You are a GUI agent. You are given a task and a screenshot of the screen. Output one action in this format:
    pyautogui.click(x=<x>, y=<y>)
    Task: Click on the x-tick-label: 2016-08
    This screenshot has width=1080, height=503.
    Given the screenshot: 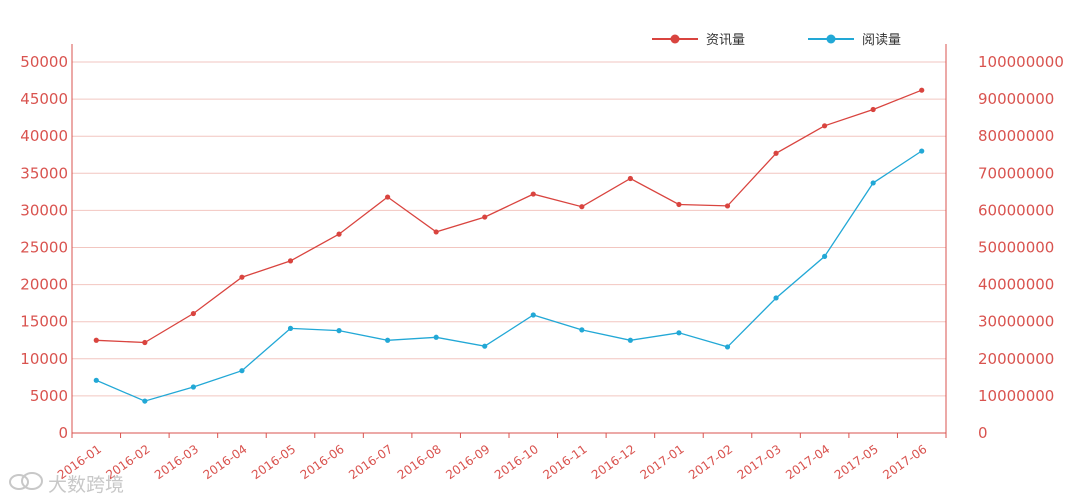 What is the action you would take?
    pyautogui.click(x=419, y=462)
    